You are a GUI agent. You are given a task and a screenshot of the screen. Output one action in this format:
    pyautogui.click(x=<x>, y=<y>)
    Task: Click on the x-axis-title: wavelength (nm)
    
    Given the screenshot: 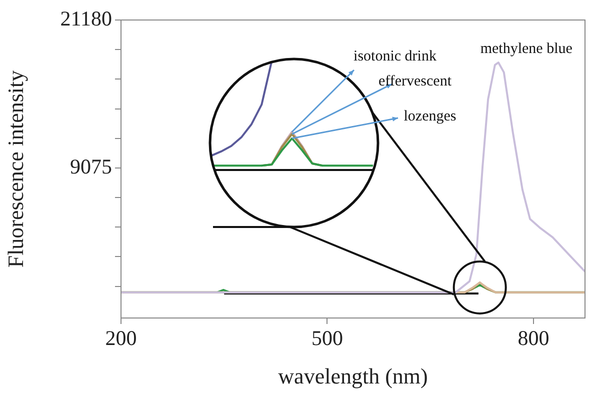 What is the action you would take?
    pyautogui.click(x=353, y=376)
    